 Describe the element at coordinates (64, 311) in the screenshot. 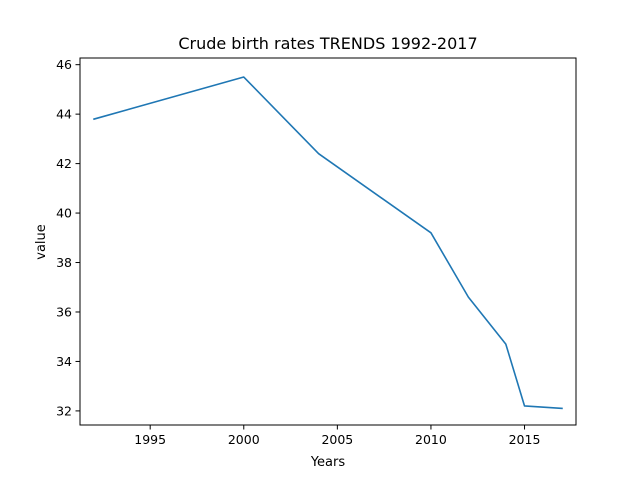

I see `y-tick-label: 36` at that location.